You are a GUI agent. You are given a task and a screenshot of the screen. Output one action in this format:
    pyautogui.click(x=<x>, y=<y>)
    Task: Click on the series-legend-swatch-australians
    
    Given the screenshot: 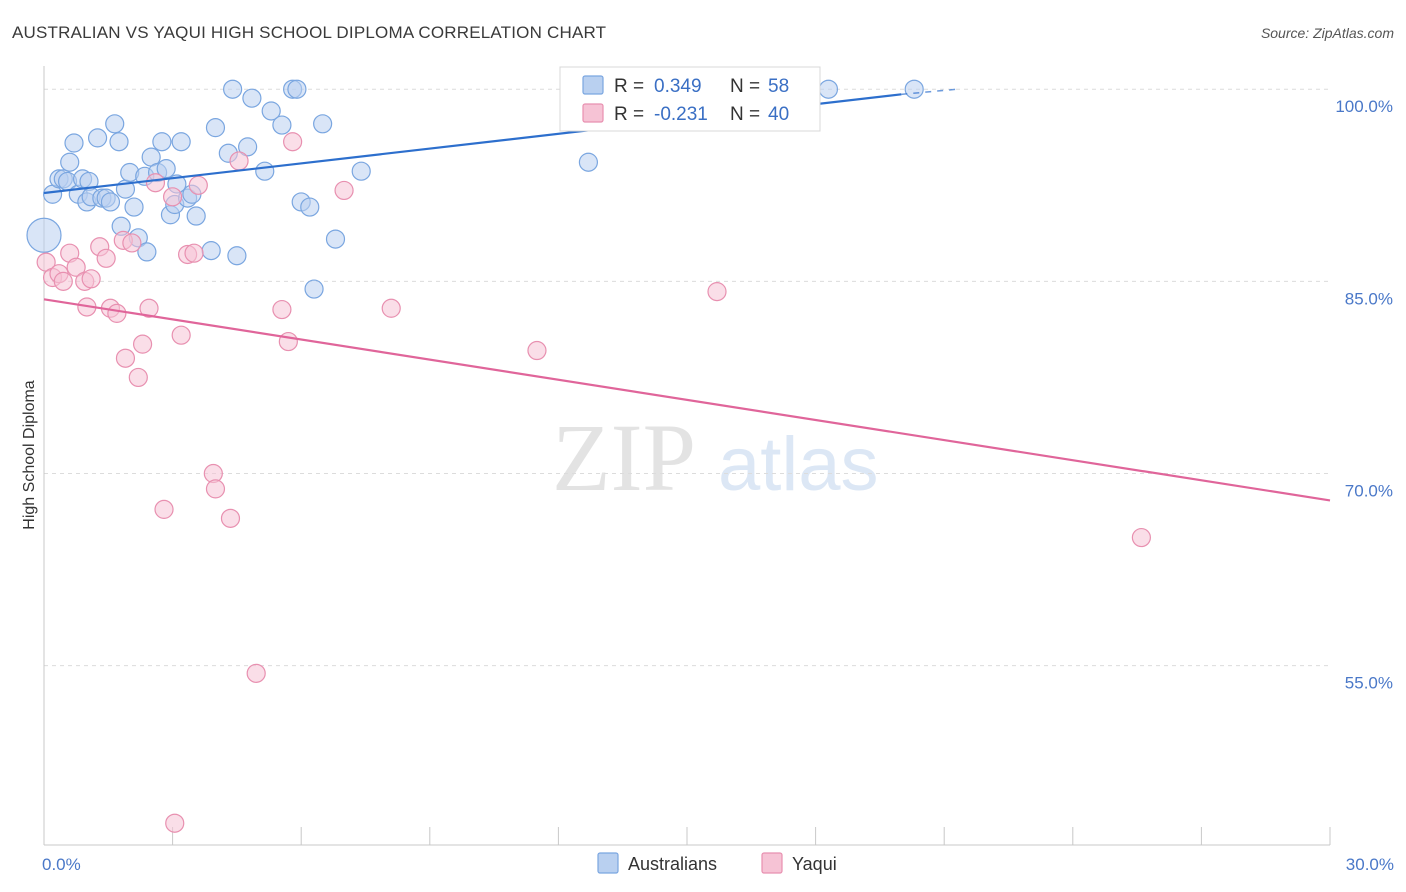 What is the action you would take?
    pyautogui.click(x=608, y=863)
    